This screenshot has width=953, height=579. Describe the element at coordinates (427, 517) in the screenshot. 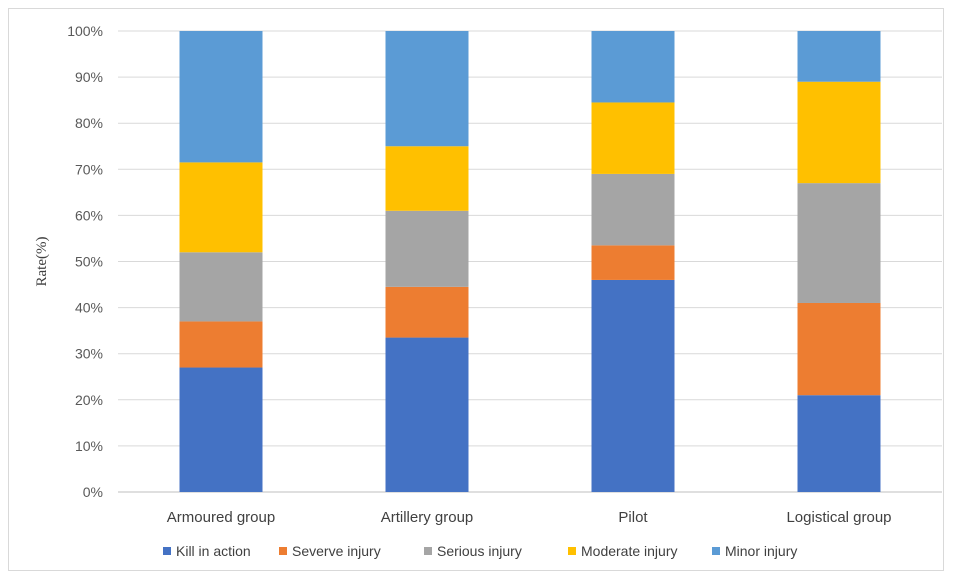

I see `x-category-label: Artillery group` at that location.